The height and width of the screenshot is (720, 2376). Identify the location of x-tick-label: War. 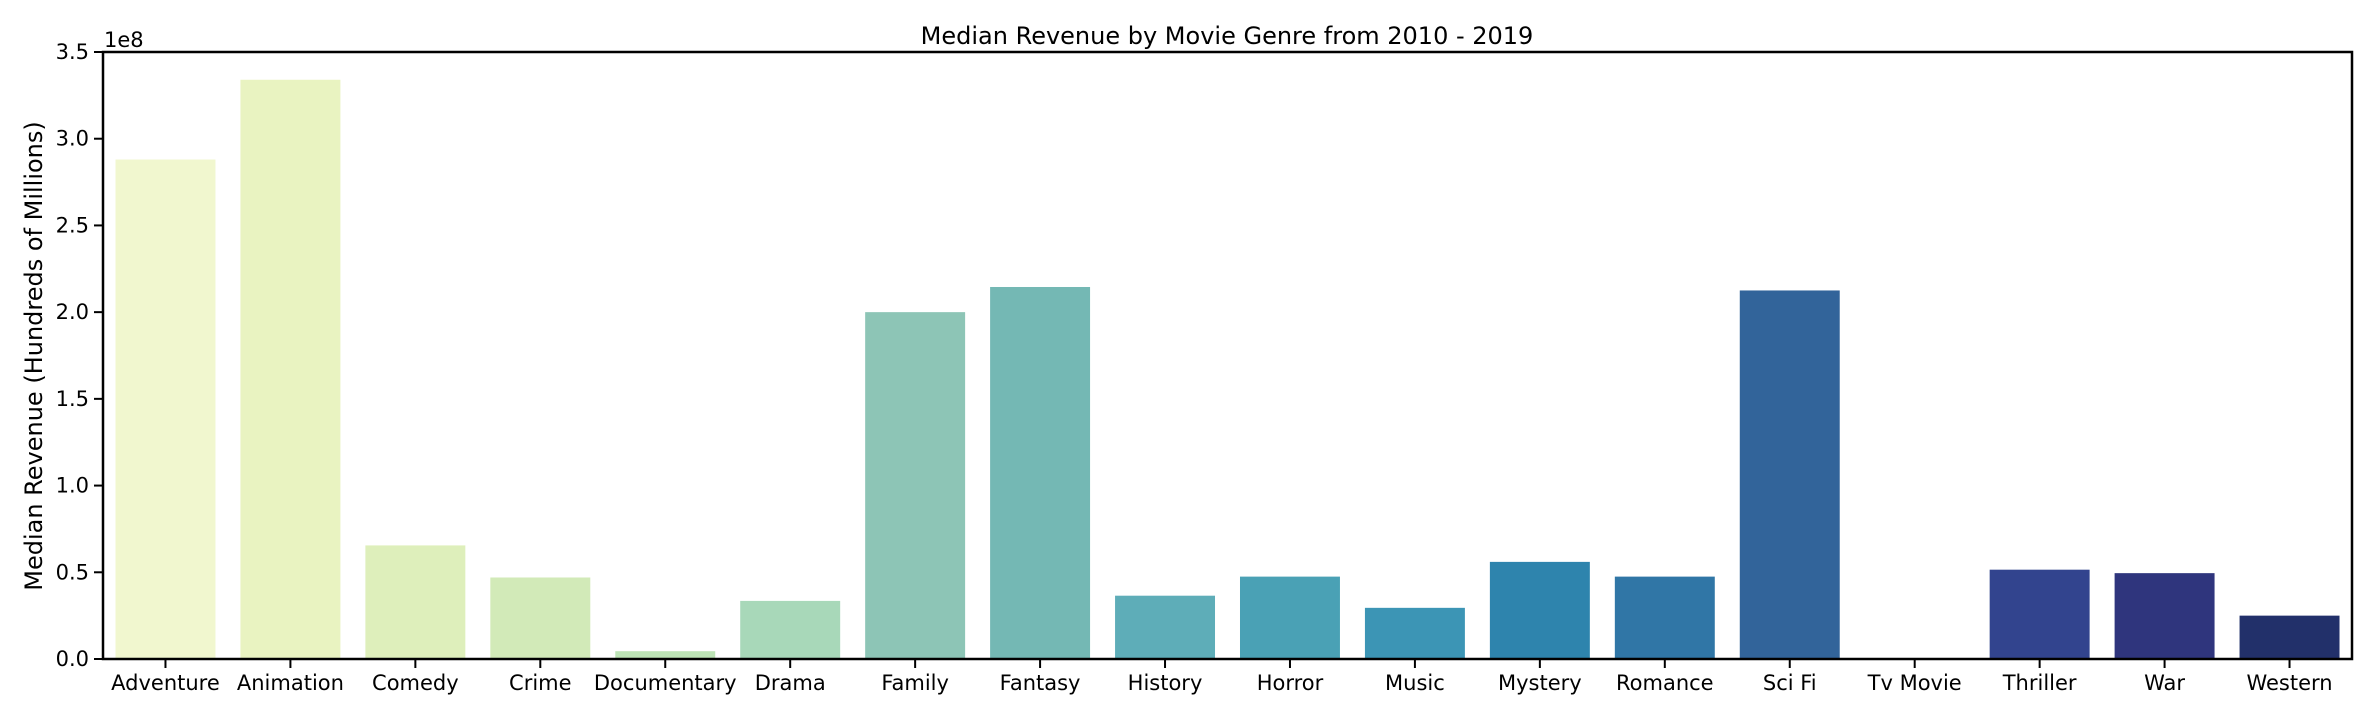
(2164, 683).